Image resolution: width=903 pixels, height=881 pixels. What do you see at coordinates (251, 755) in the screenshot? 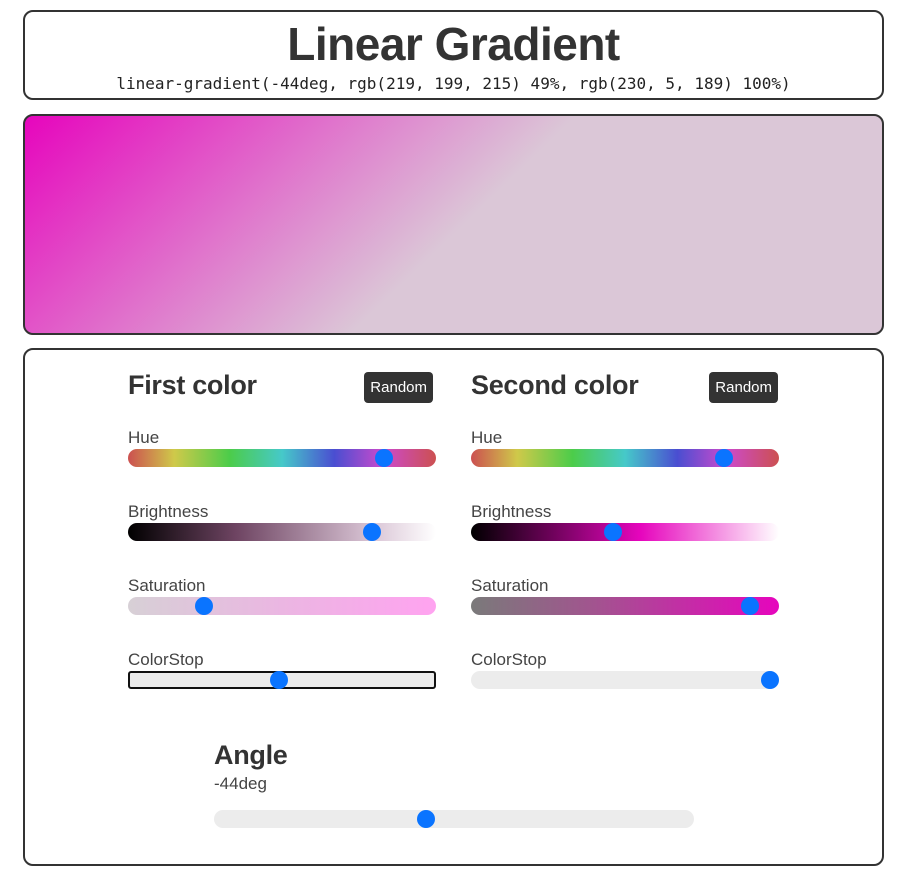
I see `angle-title: Angle` at bounding box center [251, 755].